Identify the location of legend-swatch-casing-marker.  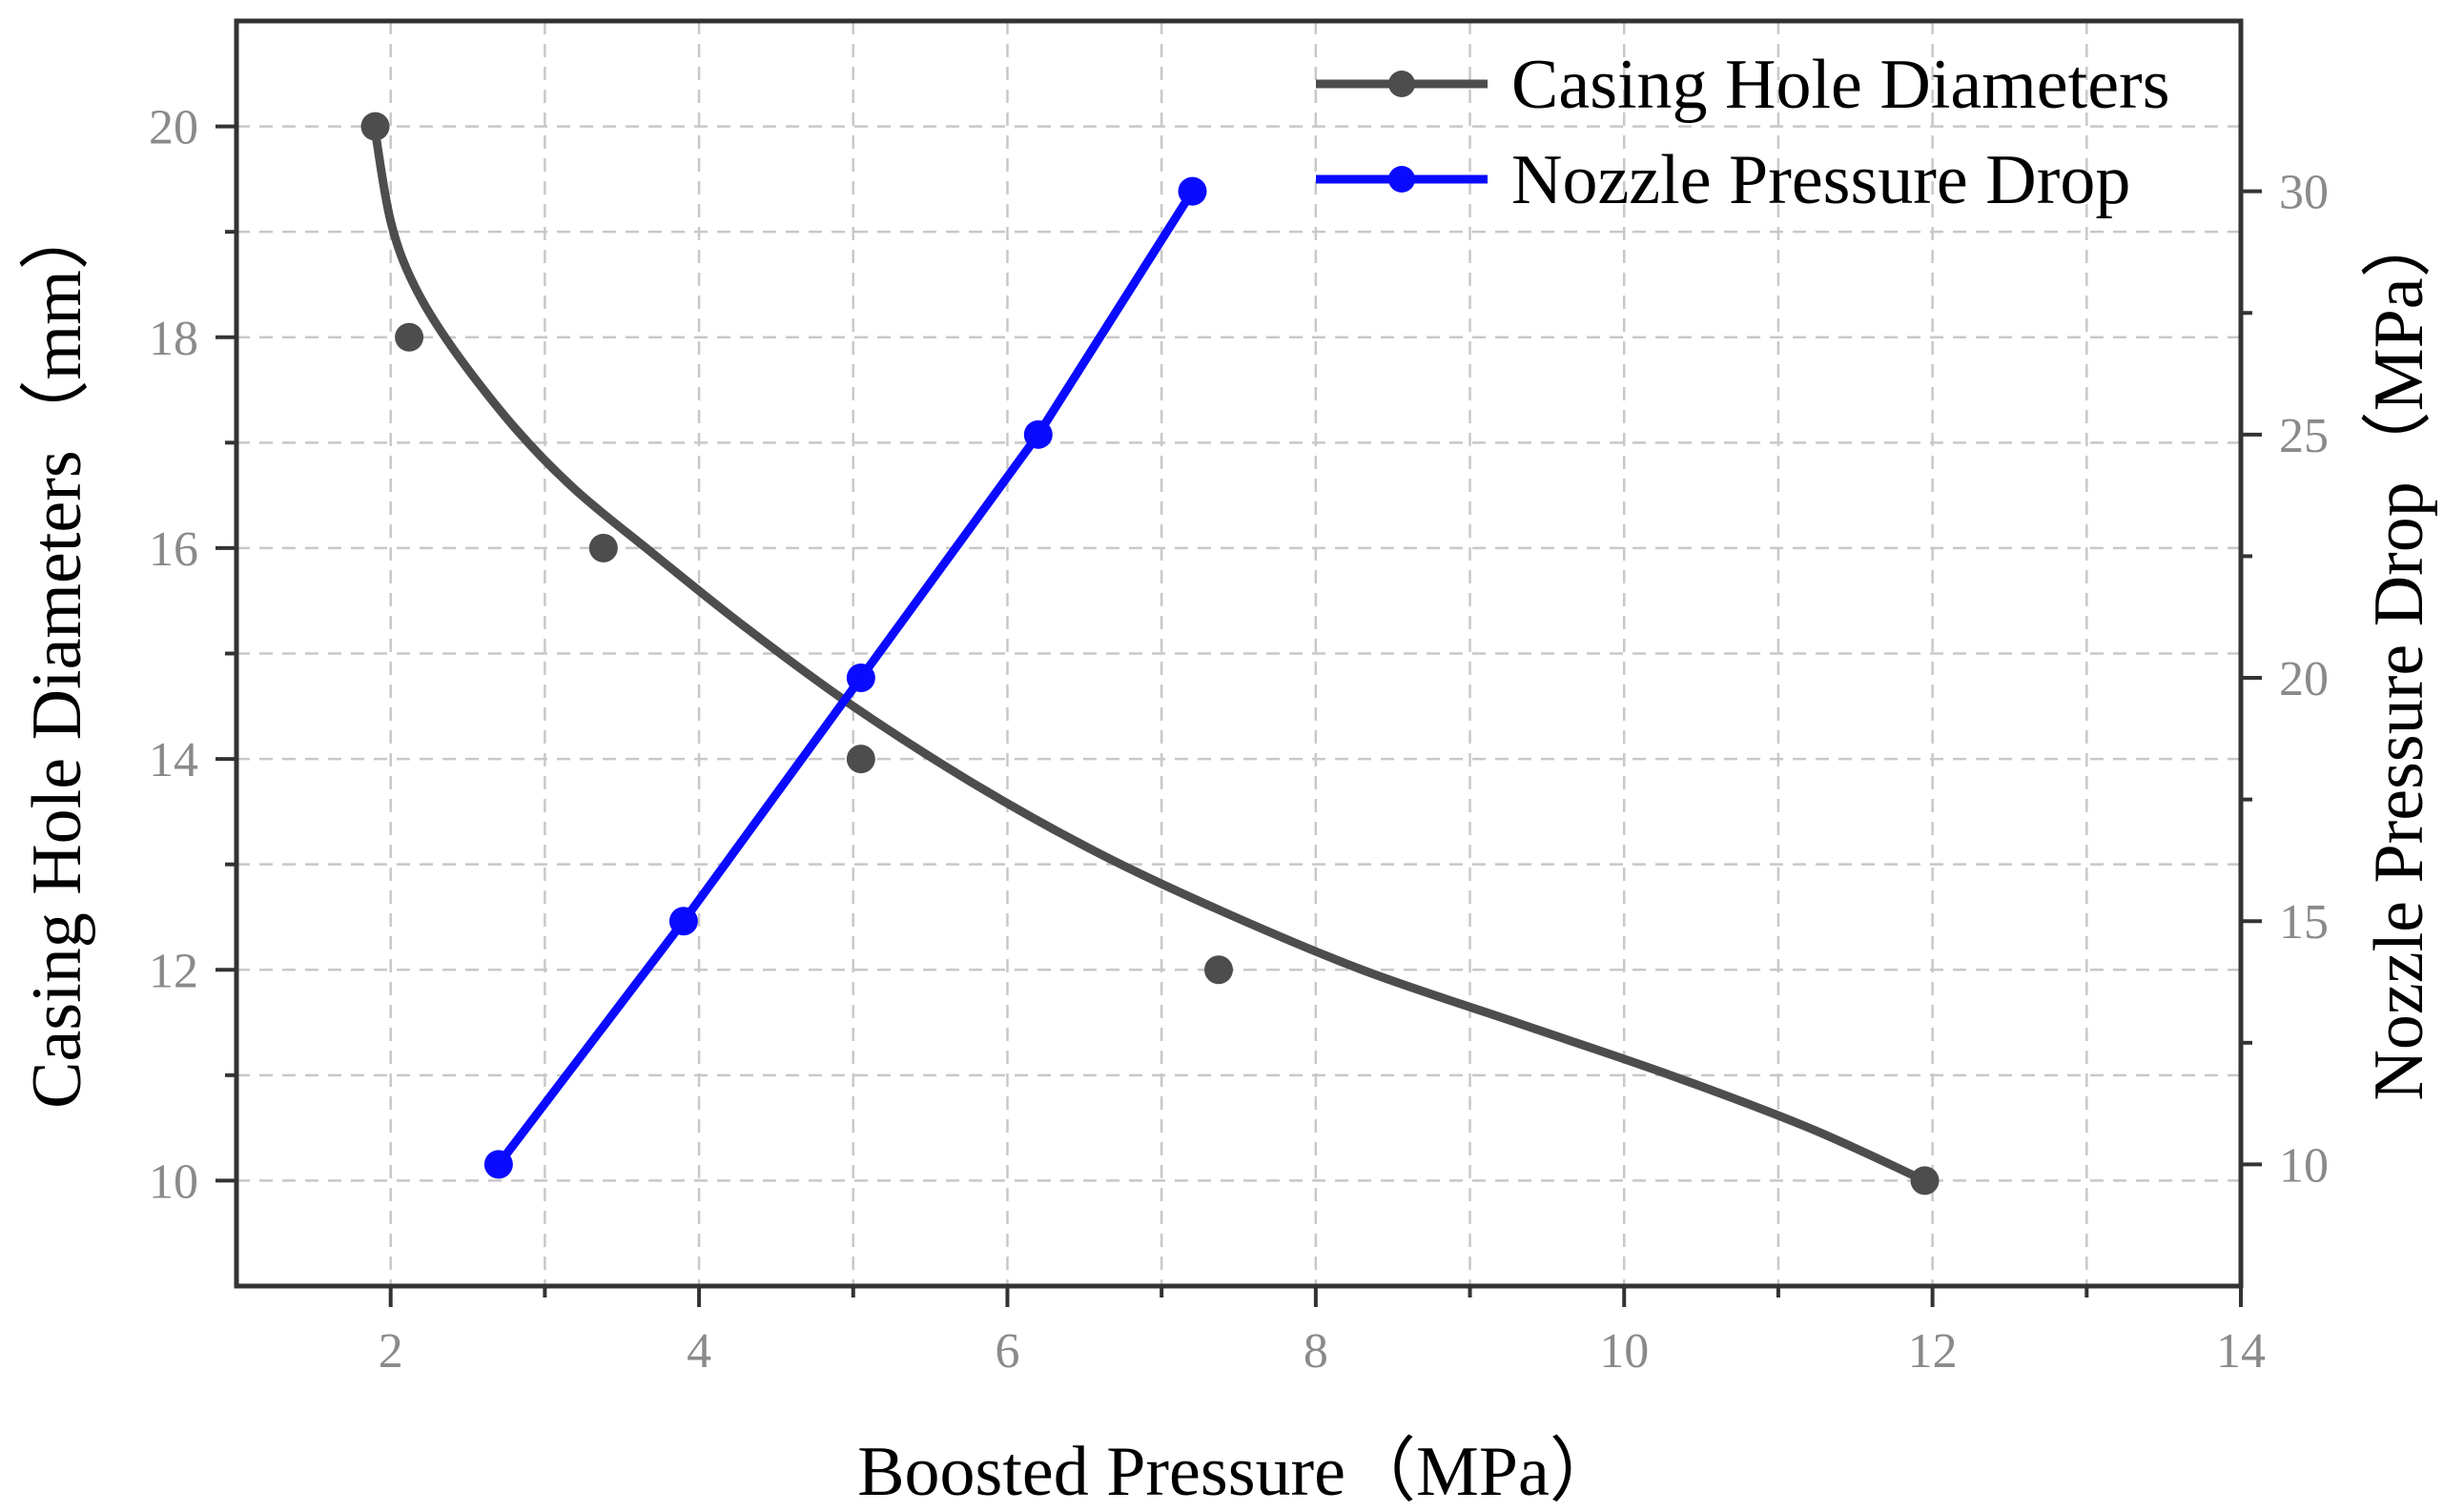
(1401, 84).